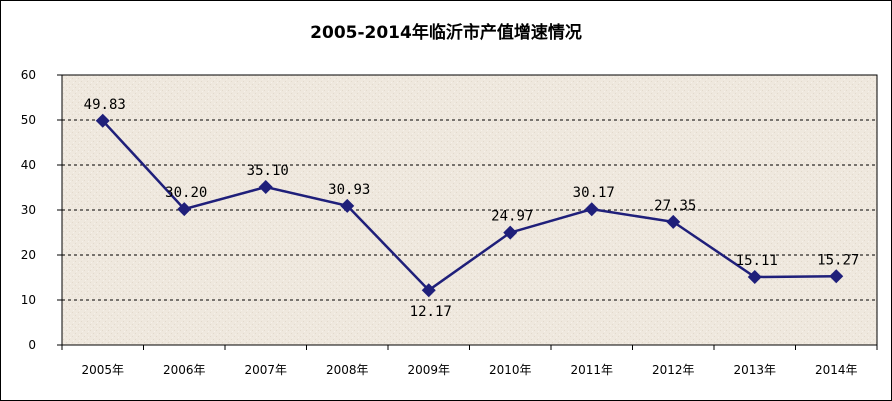 The width and height of the screenshot is (892, 401). Describe the element at coordinates (754, 370) in the screenshot. I see `x-tick-label: 2013年` at that location.